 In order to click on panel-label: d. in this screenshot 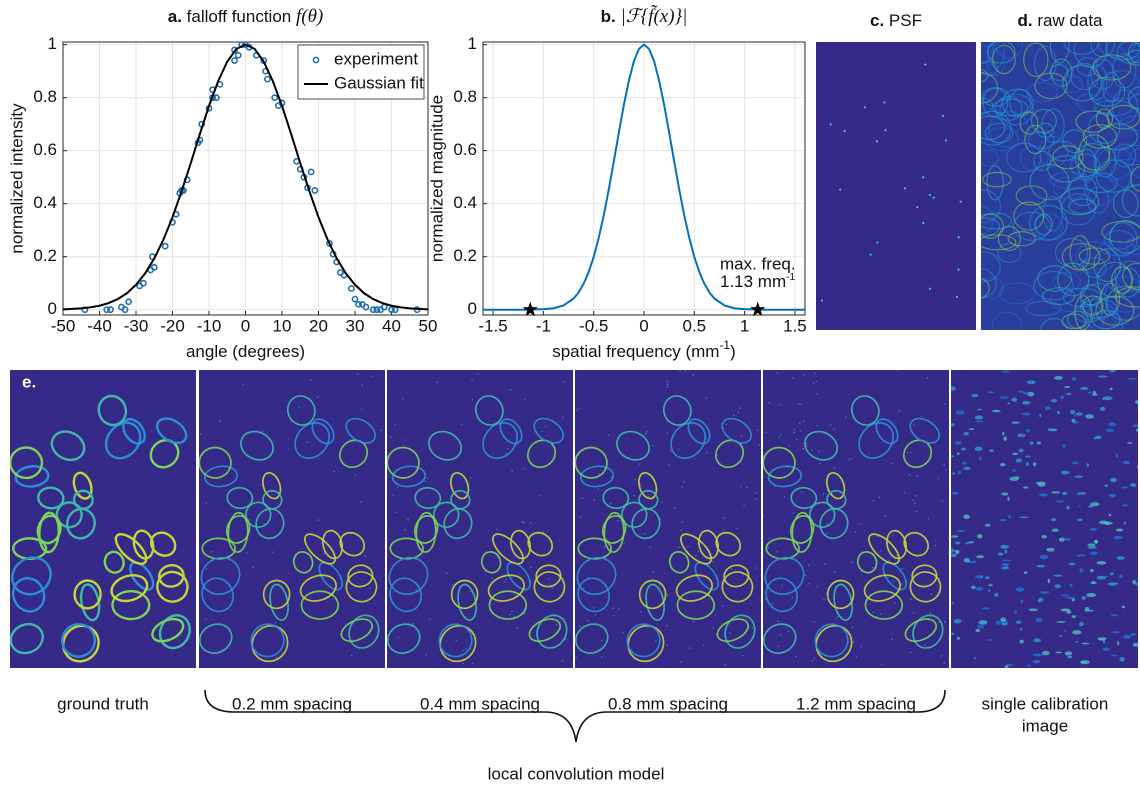, I will do `click(1024, 20)`.